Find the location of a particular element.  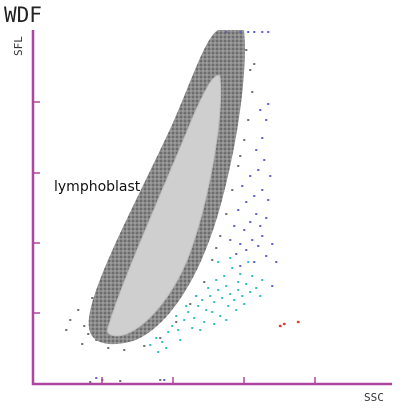

x-axis-label: SSC is located at coordinates (374, 397).